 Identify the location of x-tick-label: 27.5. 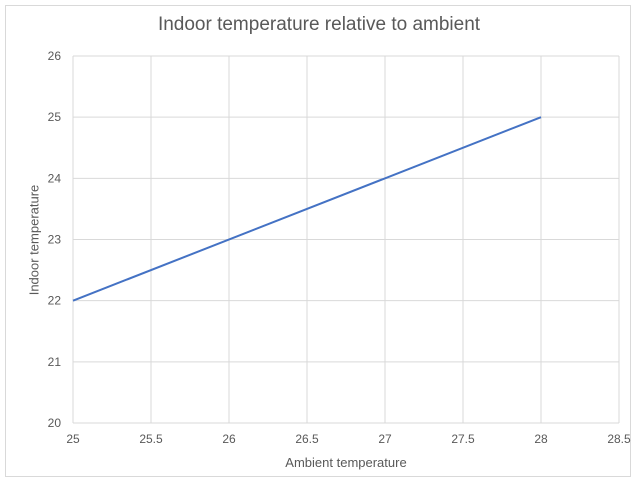
(463, 439).